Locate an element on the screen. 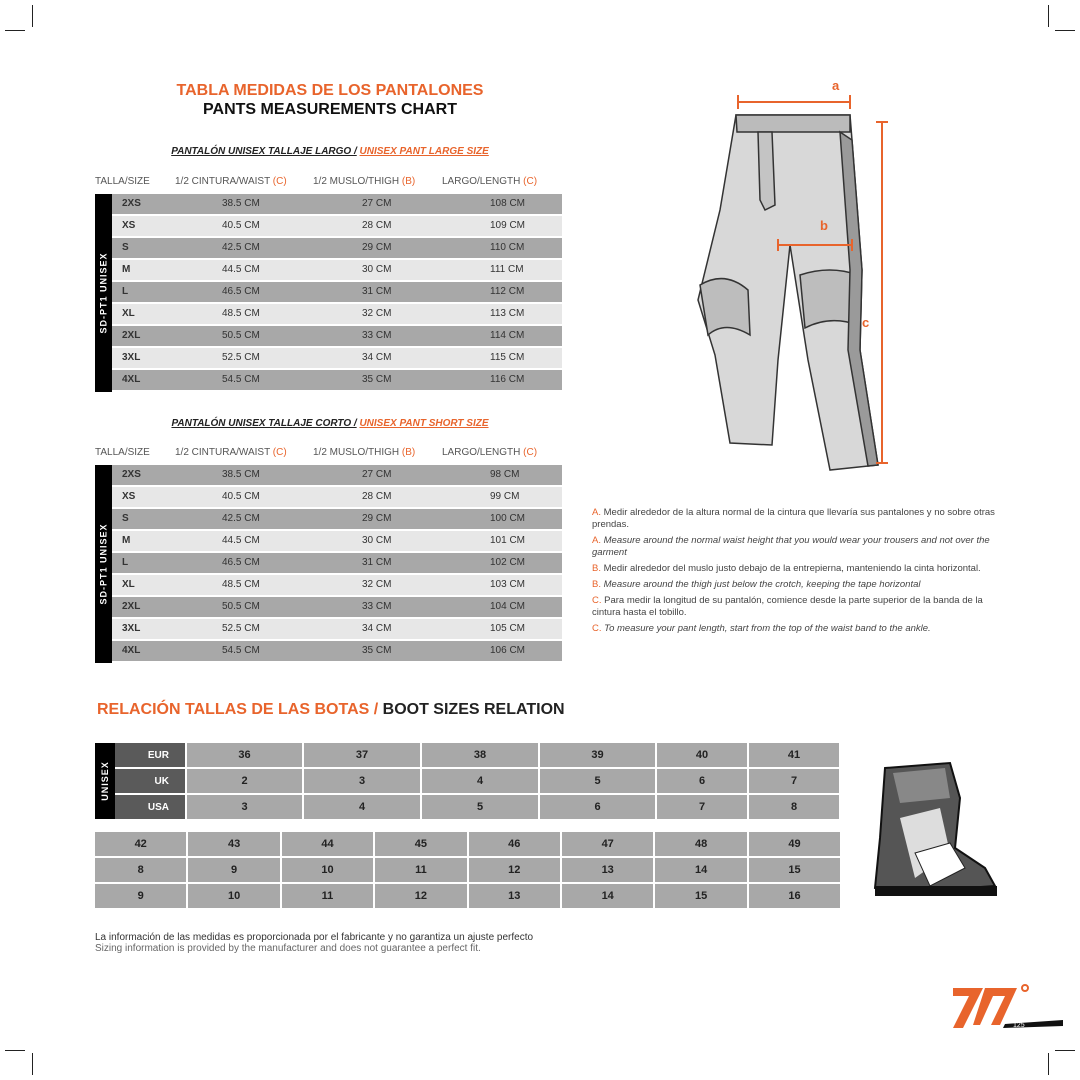  length-cell: 111 CM is located at coordinates (507, 269).